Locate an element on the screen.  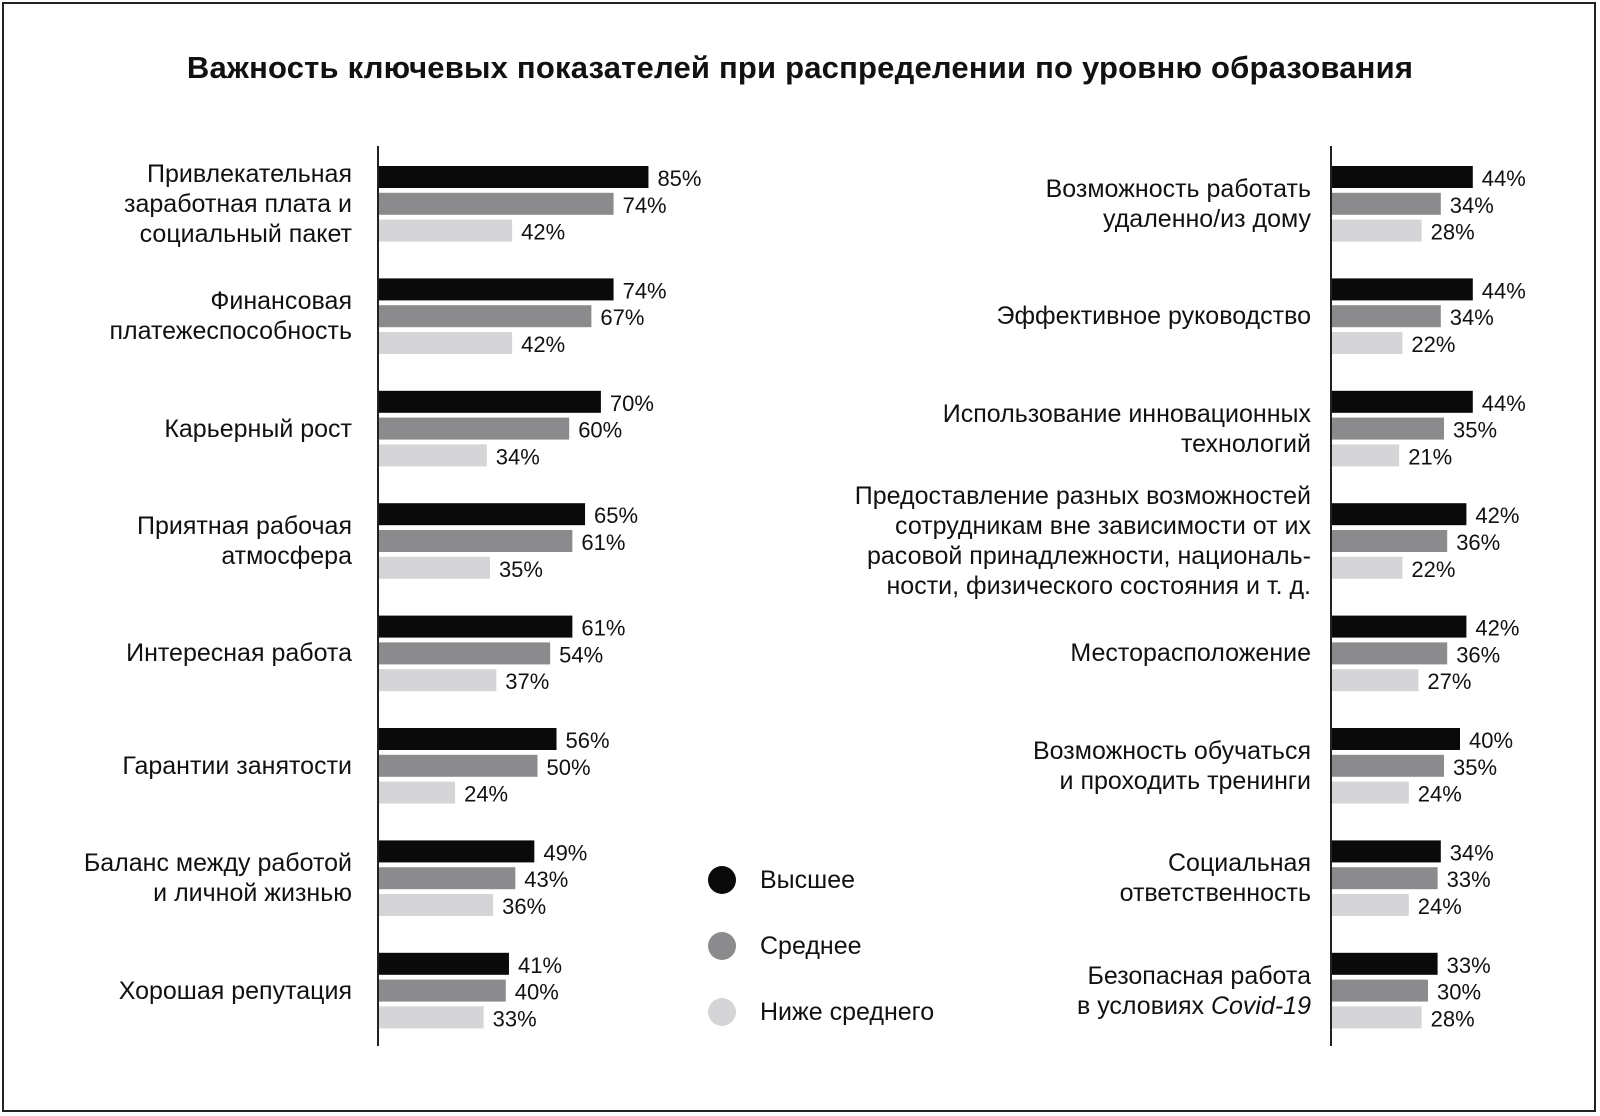
category-label: Карьерный рост is located at coordinates (182, 429).